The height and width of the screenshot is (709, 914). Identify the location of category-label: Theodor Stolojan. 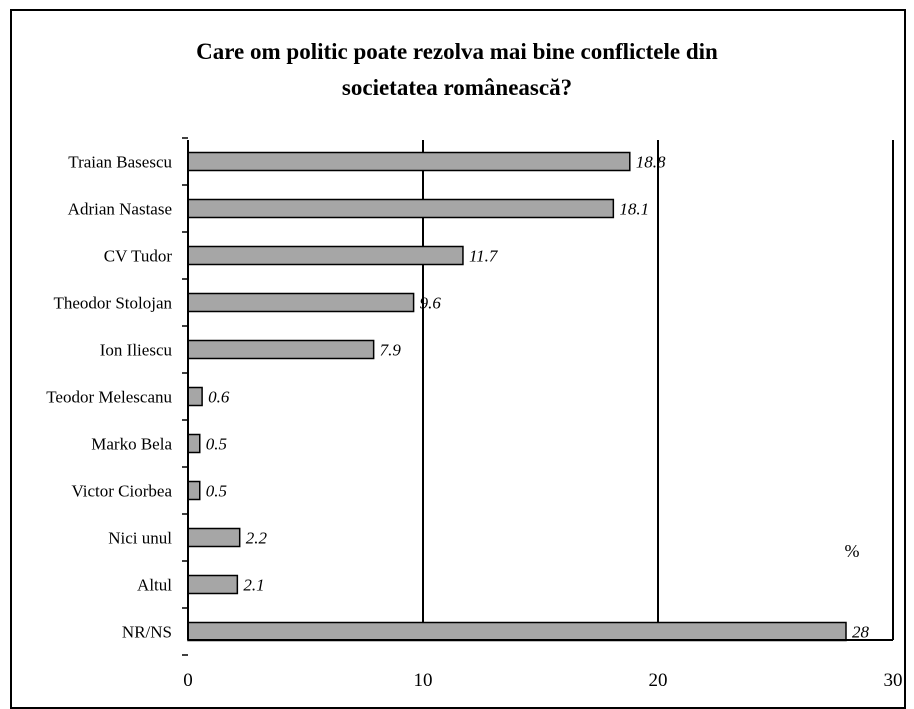
(112, 303).